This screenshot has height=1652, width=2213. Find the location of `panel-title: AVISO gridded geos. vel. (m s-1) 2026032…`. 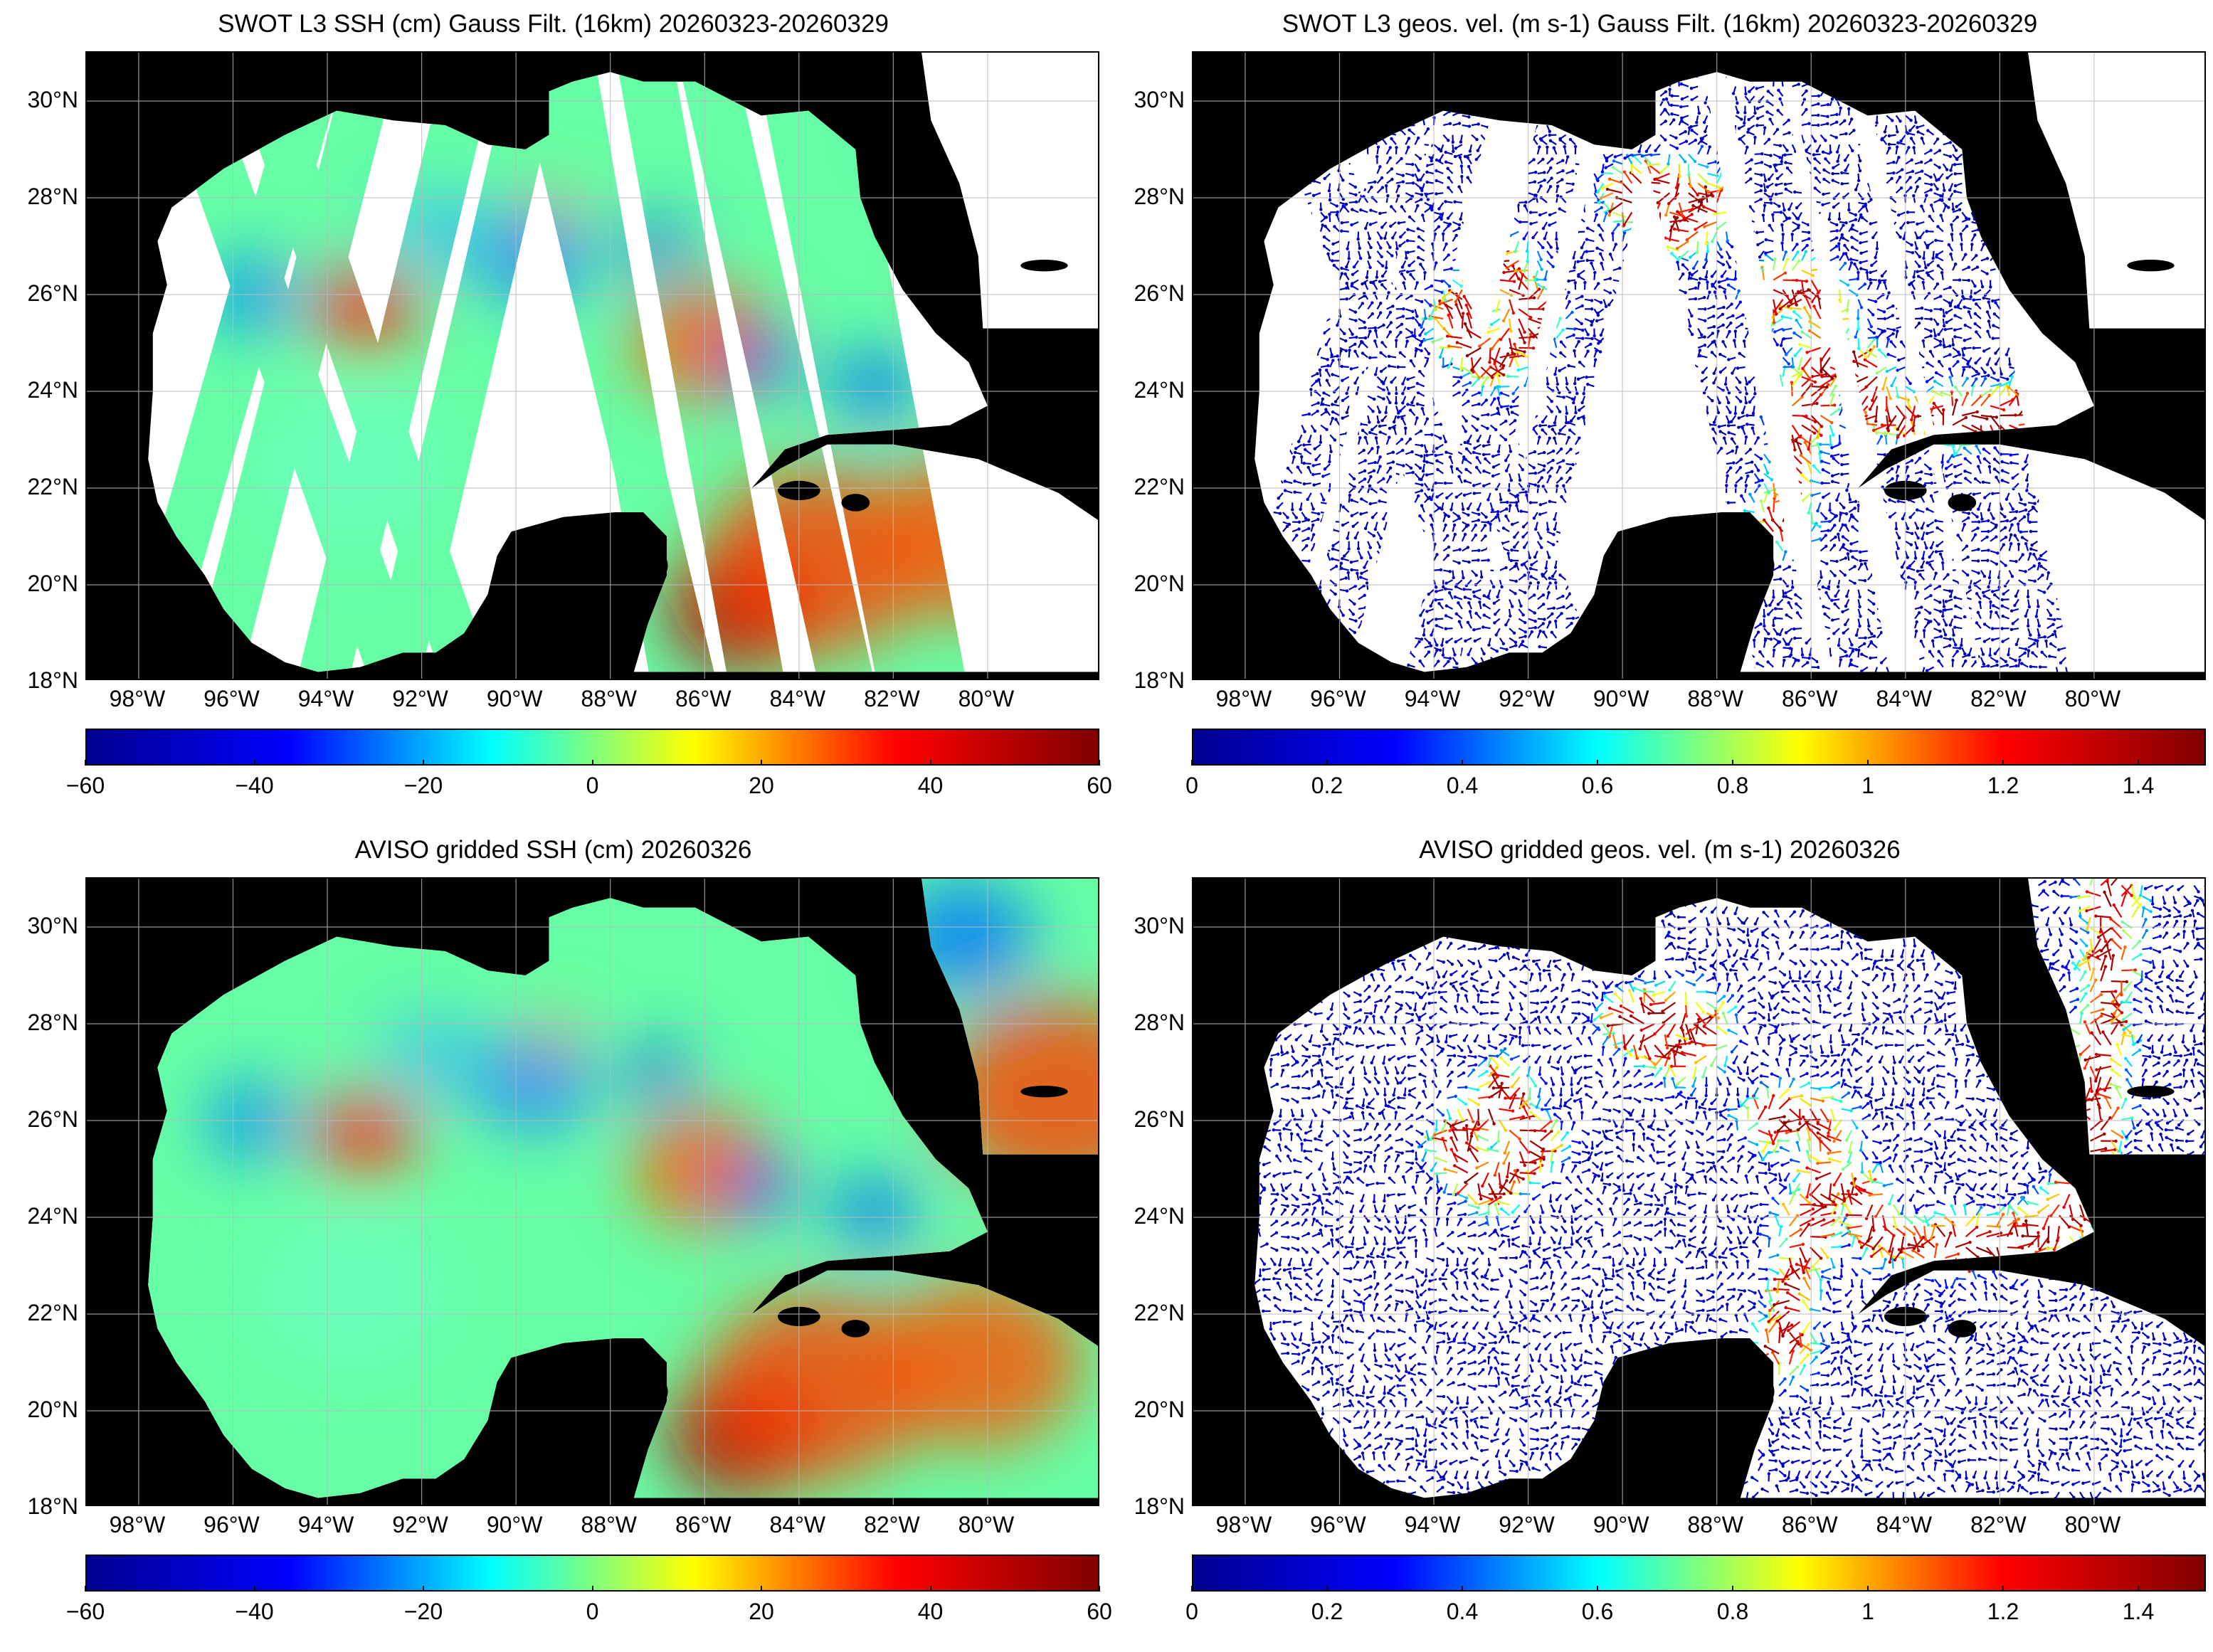

panel-title: AVISO gridded geos. vel. (m s-1) 2026032… is located at coordinates (1660, 850).